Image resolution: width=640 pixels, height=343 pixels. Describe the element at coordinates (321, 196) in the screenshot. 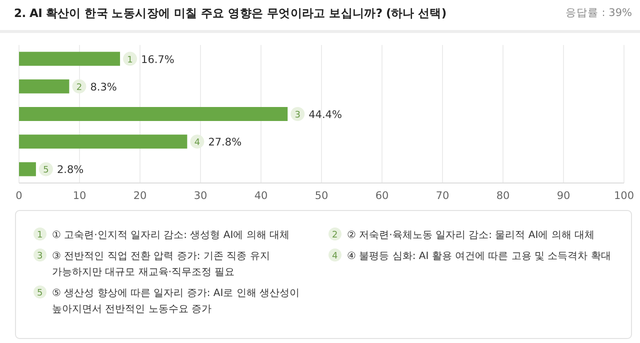

I see `x-tick-label: 50` at that location.